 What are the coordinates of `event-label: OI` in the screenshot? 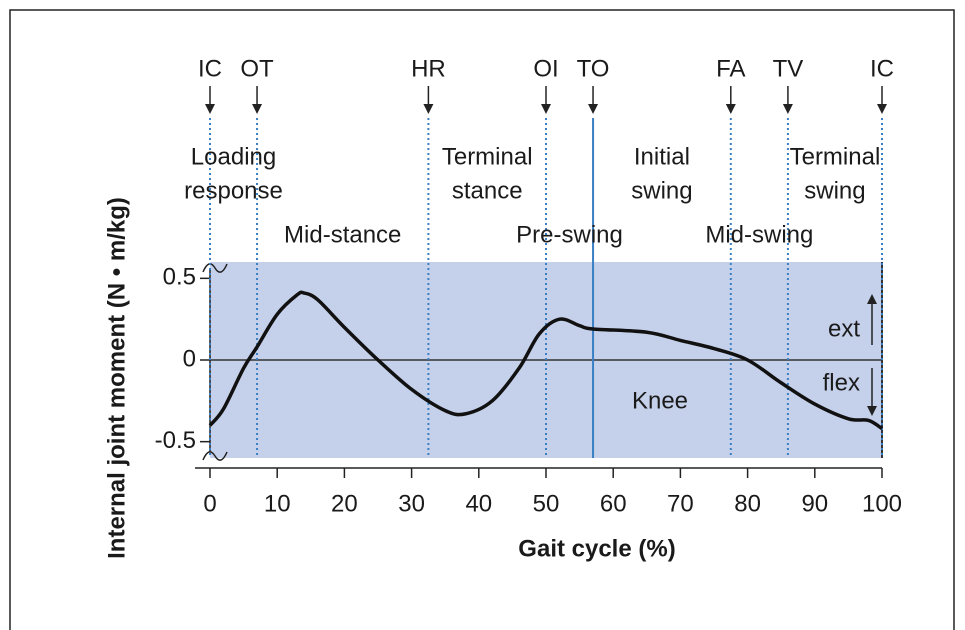 It's located at (545, 68).